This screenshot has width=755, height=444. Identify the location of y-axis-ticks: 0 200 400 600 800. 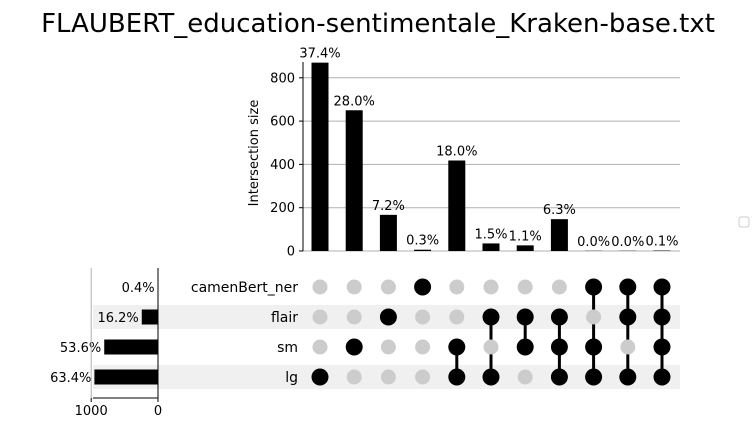
(286, 165).